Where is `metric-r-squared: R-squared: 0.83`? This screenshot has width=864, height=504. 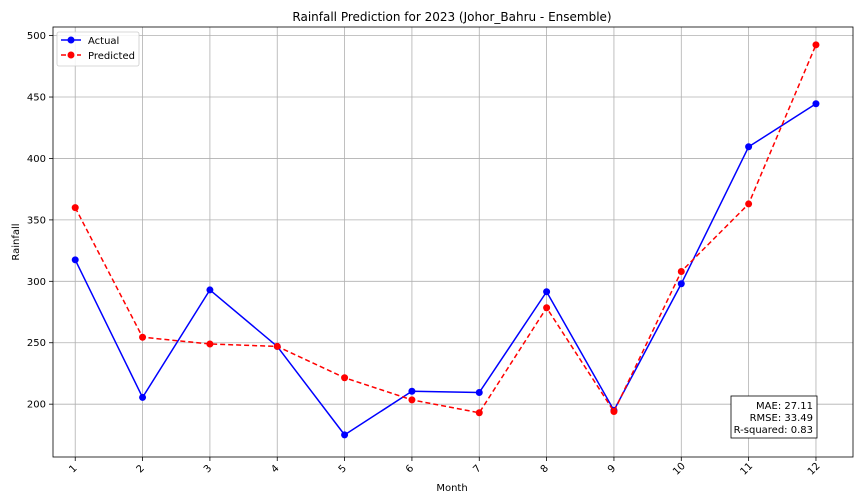 metric-r-squared: R-squared: 0.83 is located at coordinates (773, 430).